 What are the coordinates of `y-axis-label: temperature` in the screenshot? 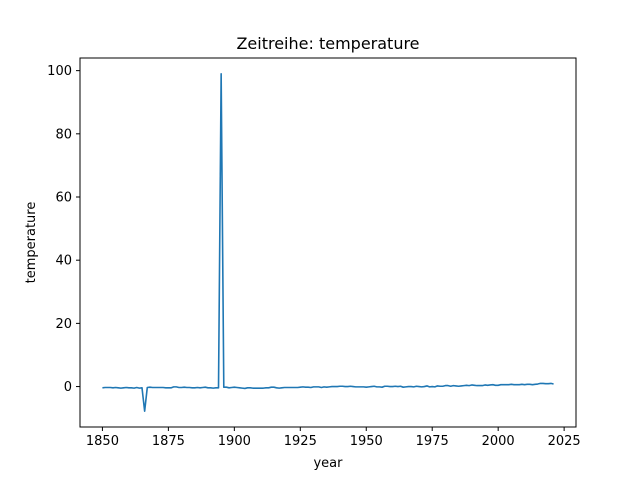 It's located at (31, 243).